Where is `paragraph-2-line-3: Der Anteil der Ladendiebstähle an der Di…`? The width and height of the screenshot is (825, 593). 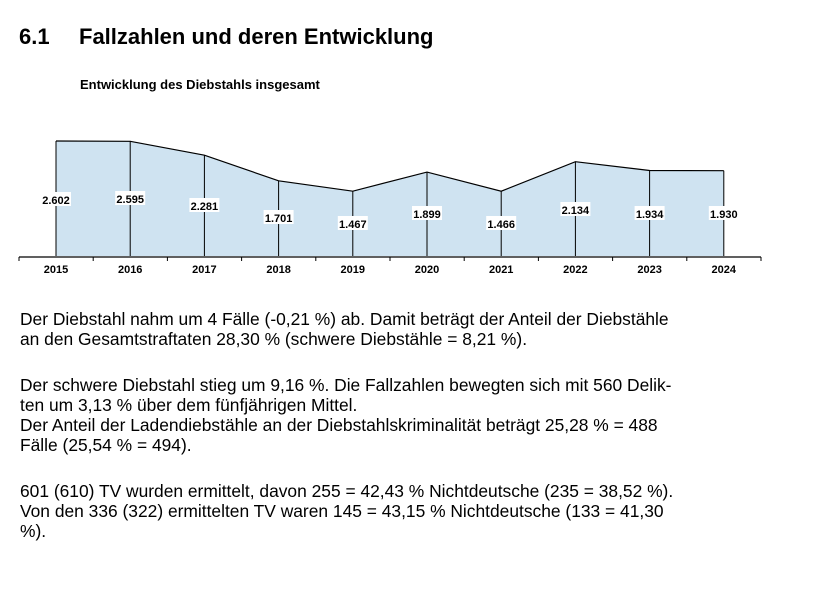
paragraph-2-line-3: Der Anteil der Ladendiebstähle an der Di… is located at coordinates (339, 425).